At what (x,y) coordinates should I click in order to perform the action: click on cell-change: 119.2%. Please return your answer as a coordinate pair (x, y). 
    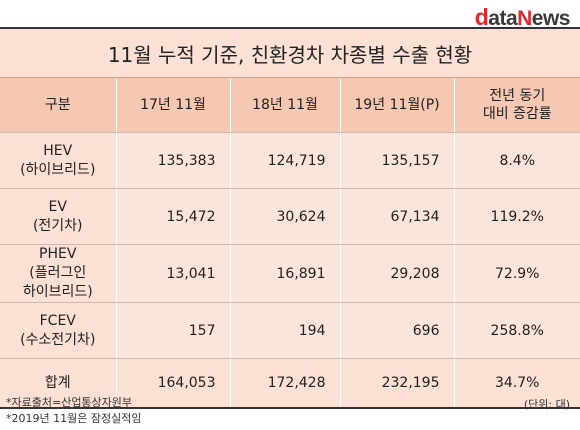
    Looking at the image, I should click on (517, 216).